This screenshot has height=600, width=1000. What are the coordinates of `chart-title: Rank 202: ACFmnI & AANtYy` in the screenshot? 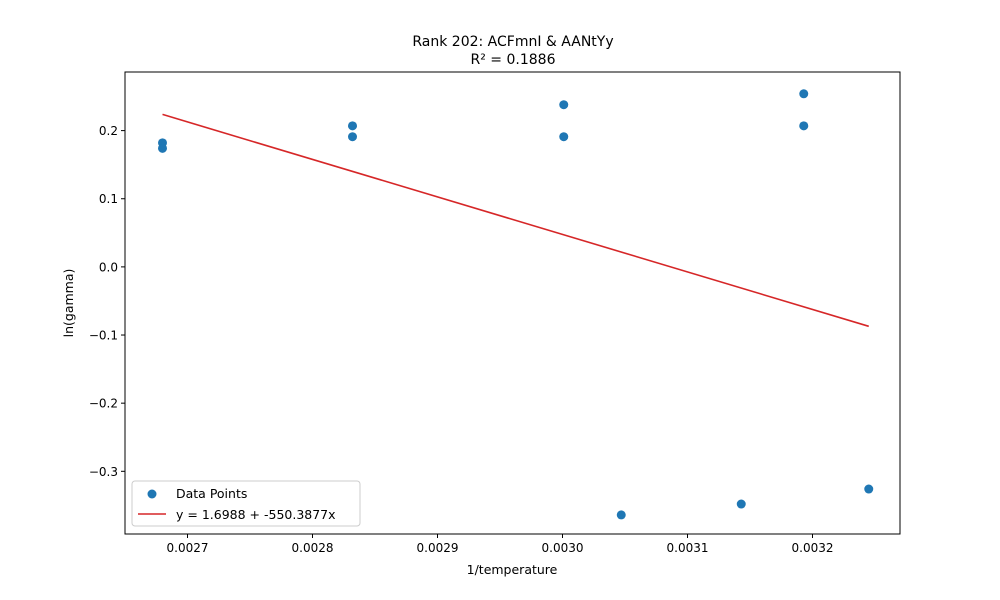 It's located at (512, 42).